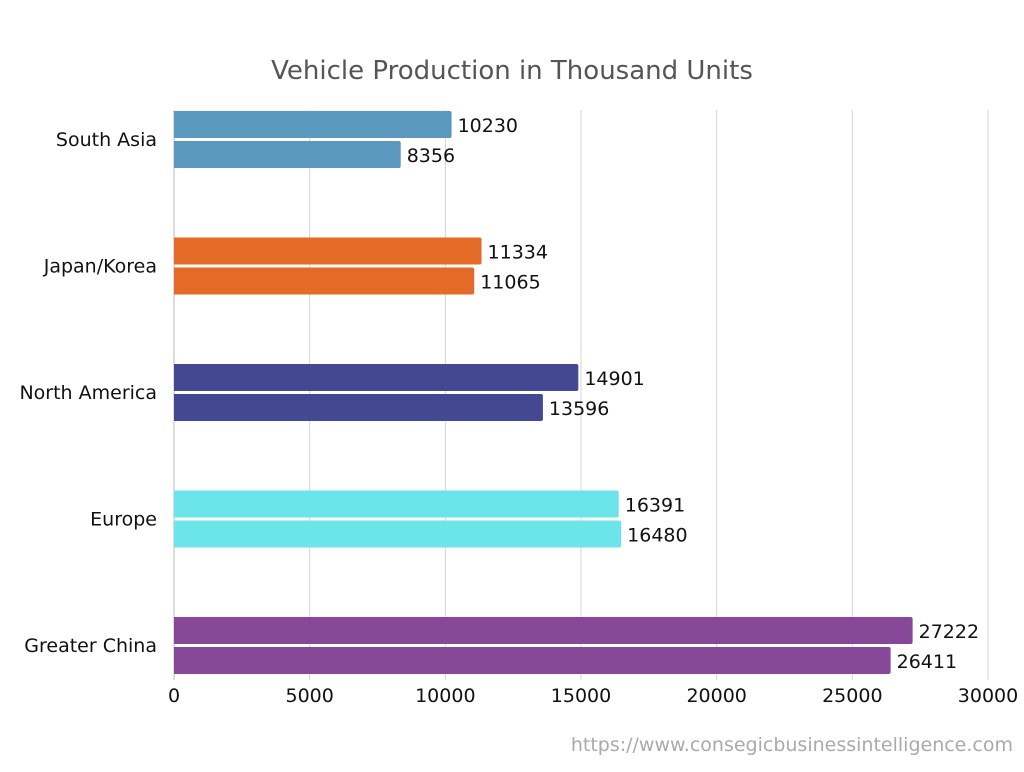 This screenshot has width=1024, height=772. Describe the element at coordinates (174, 696) in the screenshot. I see `x-tick-label: 0` at that location.